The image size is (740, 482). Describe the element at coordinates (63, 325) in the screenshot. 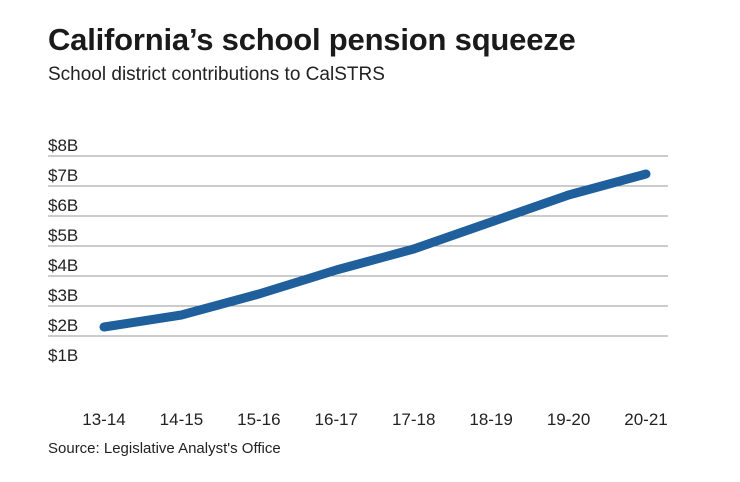

I see `y-tick-label: $2B` at that location.